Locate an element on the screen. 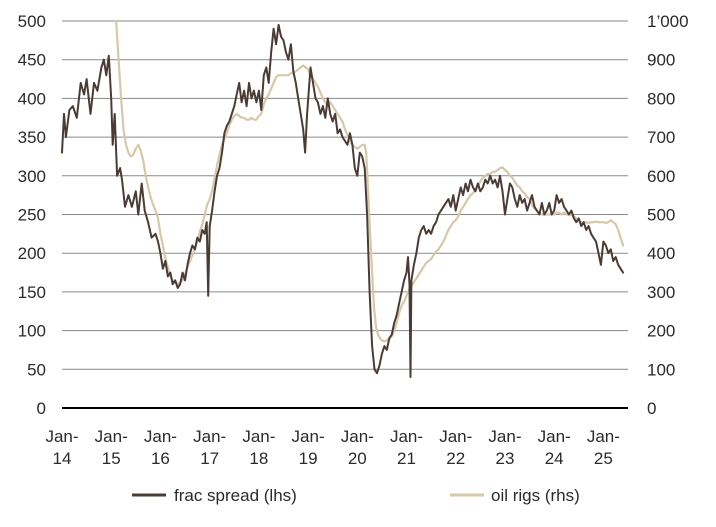 Image resolution: width=716 pixels, height=527 pixels. right-tick-label: 1’000 is located at coordinates (668, 21).